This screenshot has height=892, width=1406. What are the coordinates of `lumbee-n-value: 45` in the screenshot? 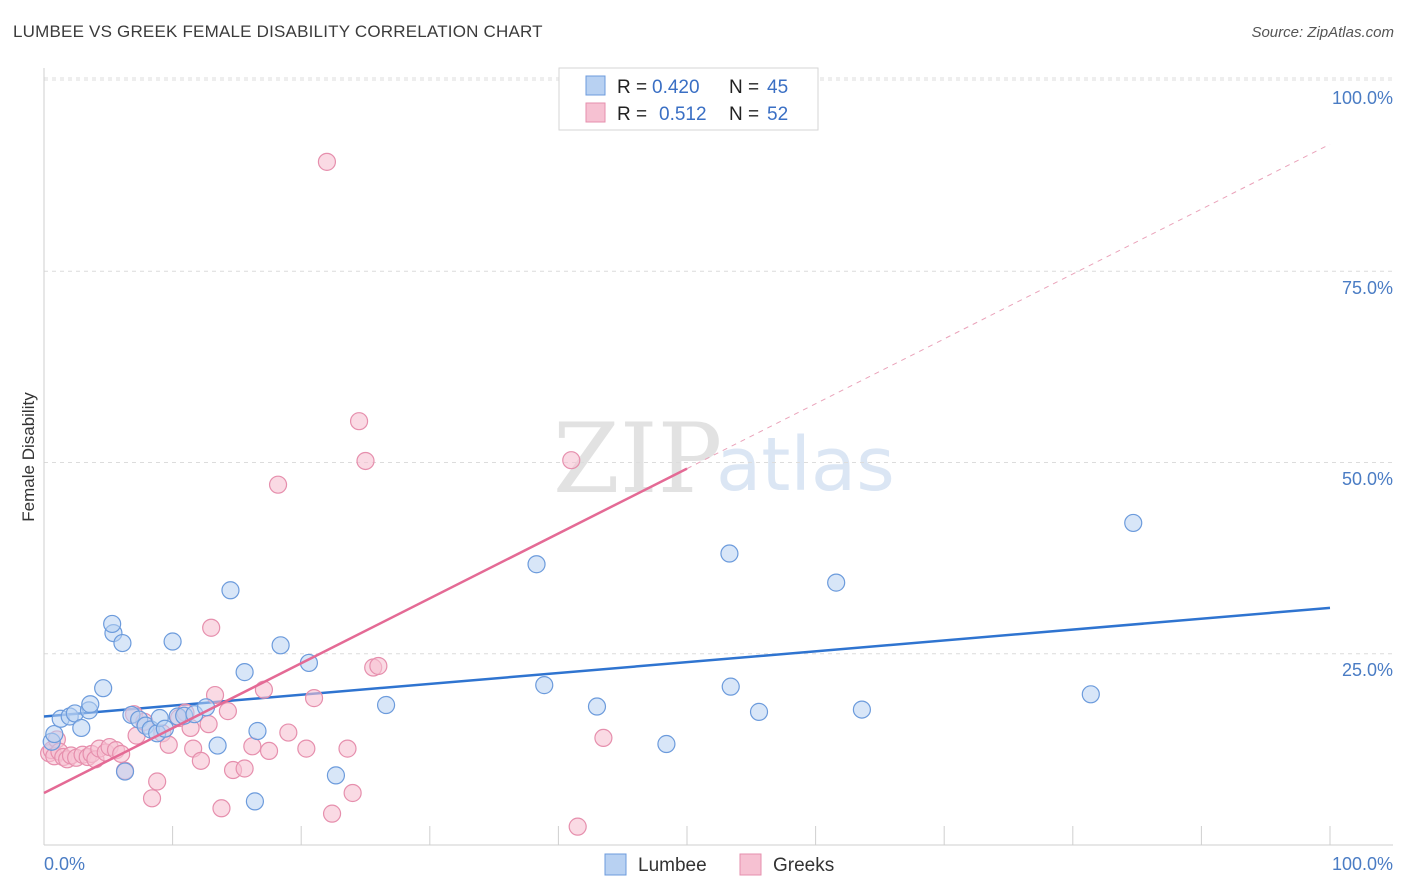 It's located at (777, 87).